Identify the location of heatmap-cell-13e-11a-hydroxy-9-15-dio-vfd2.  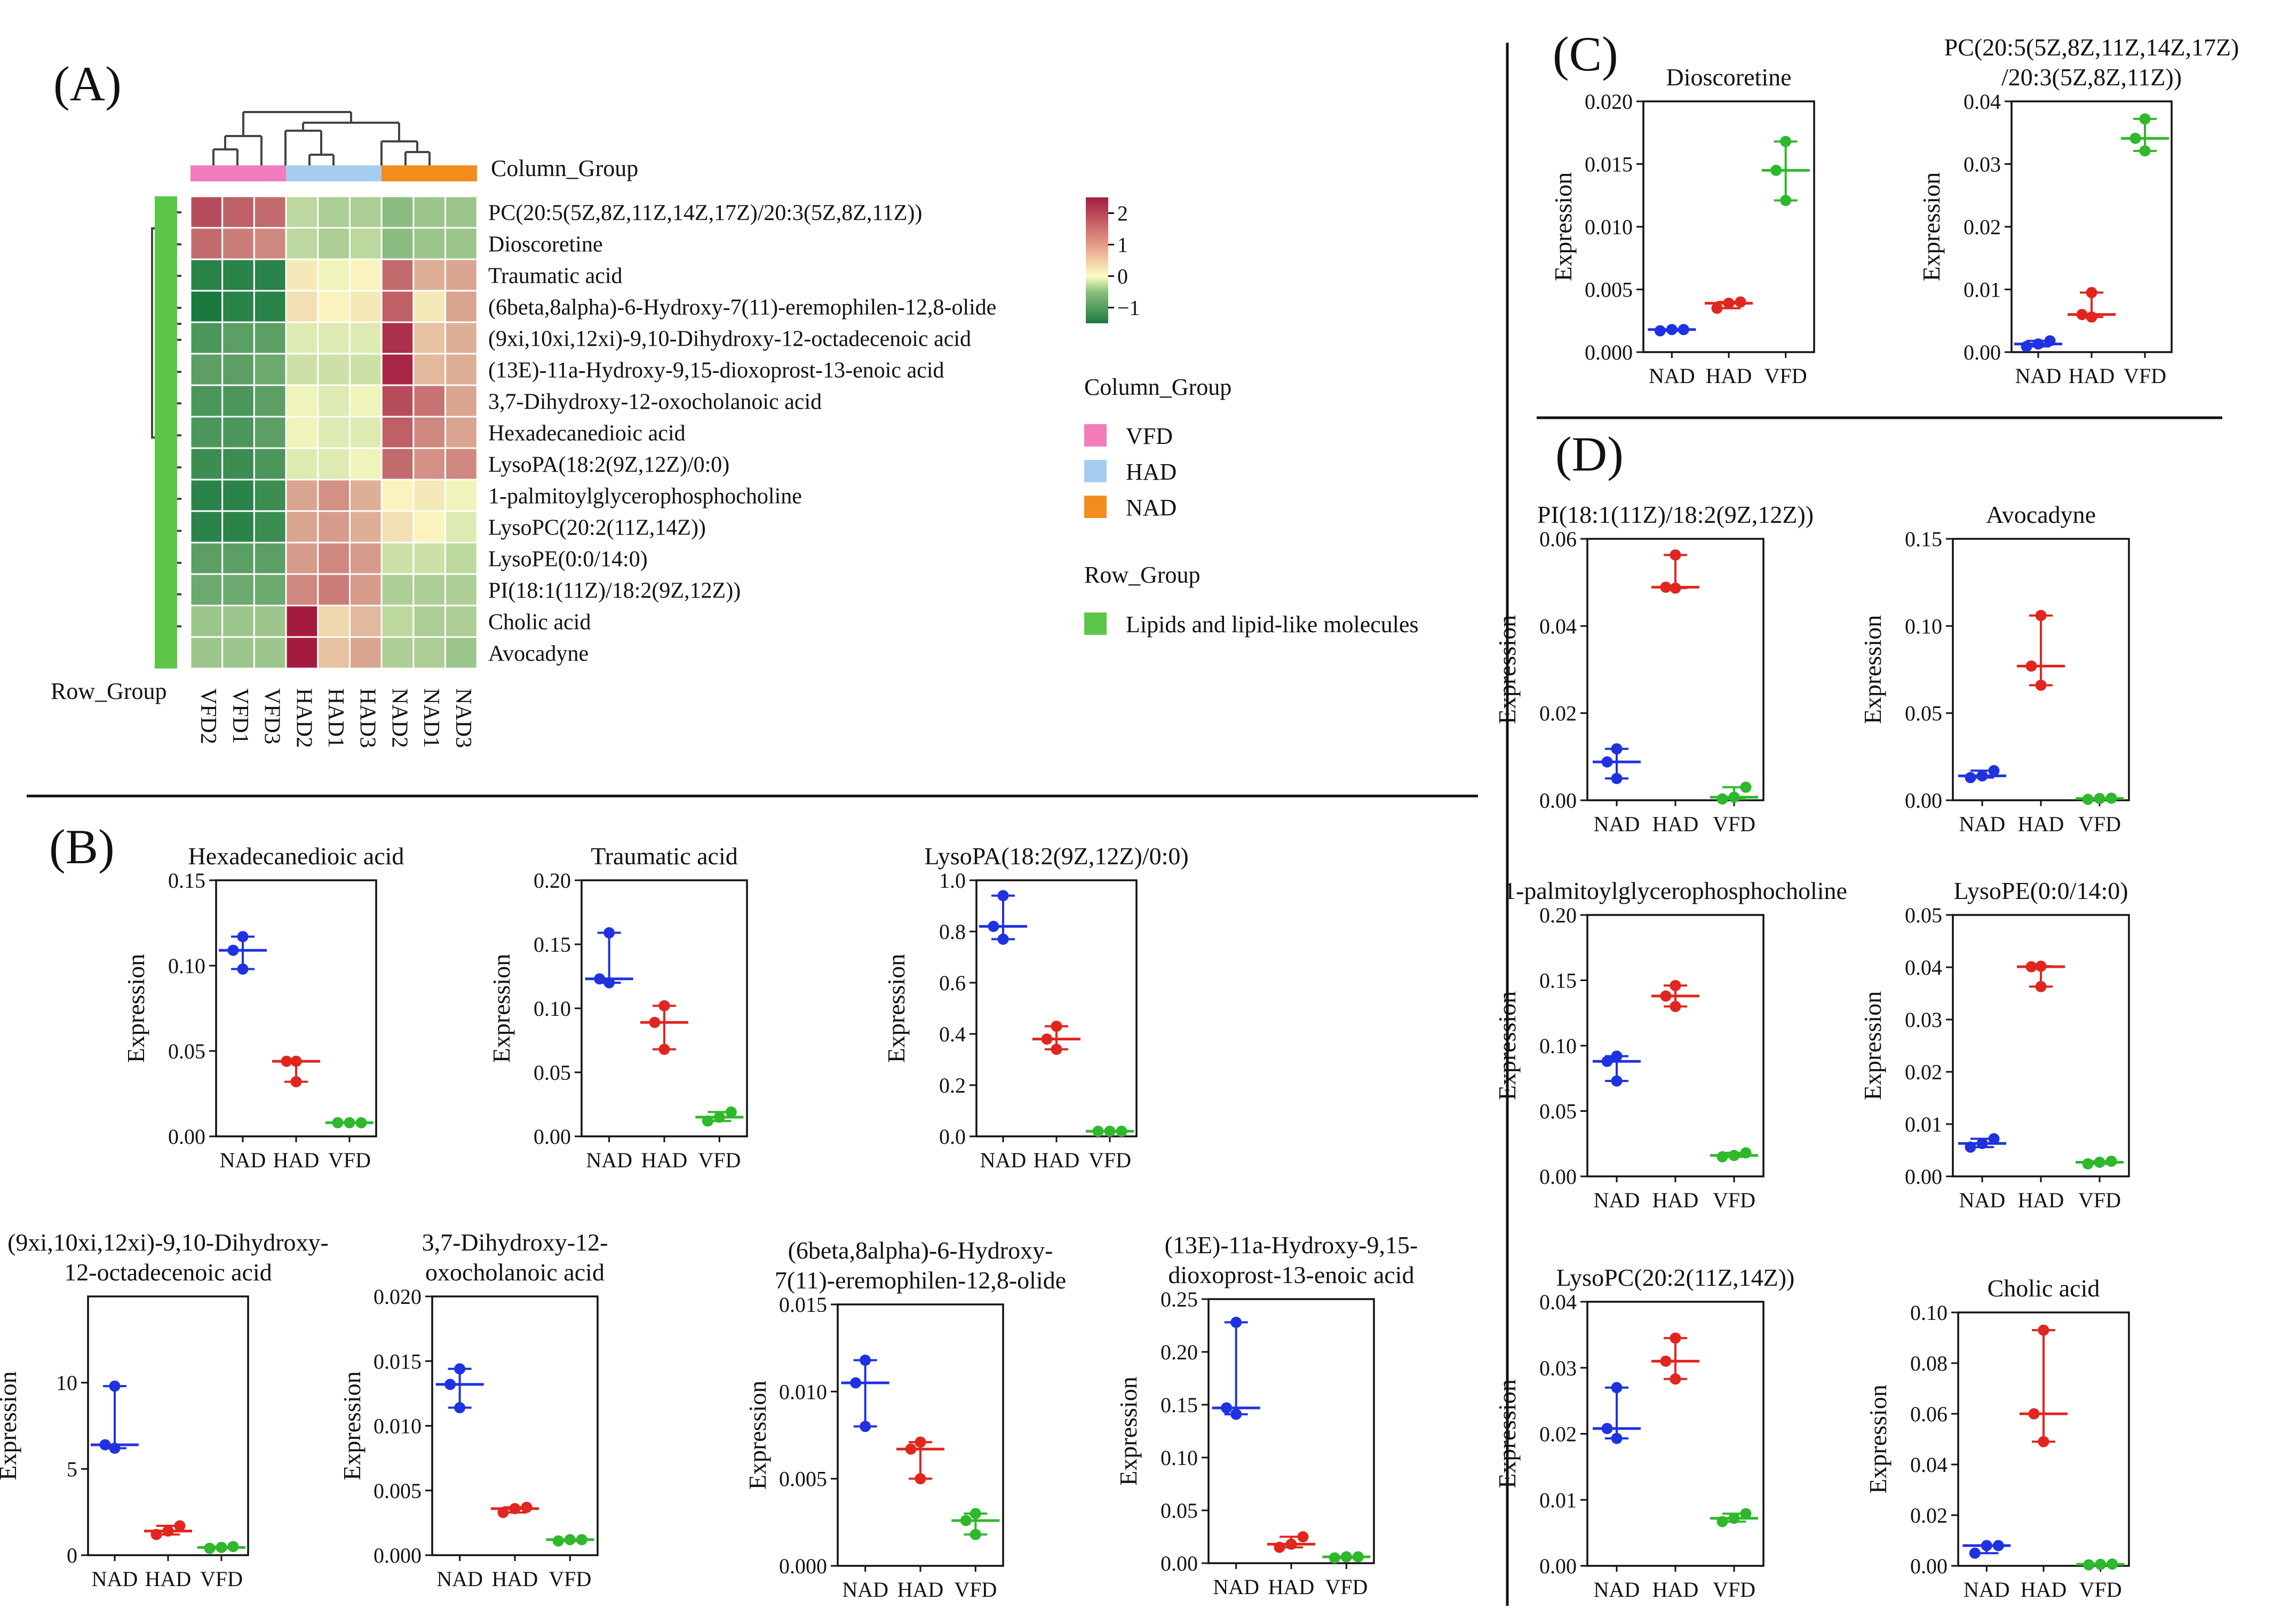
(206, 369).